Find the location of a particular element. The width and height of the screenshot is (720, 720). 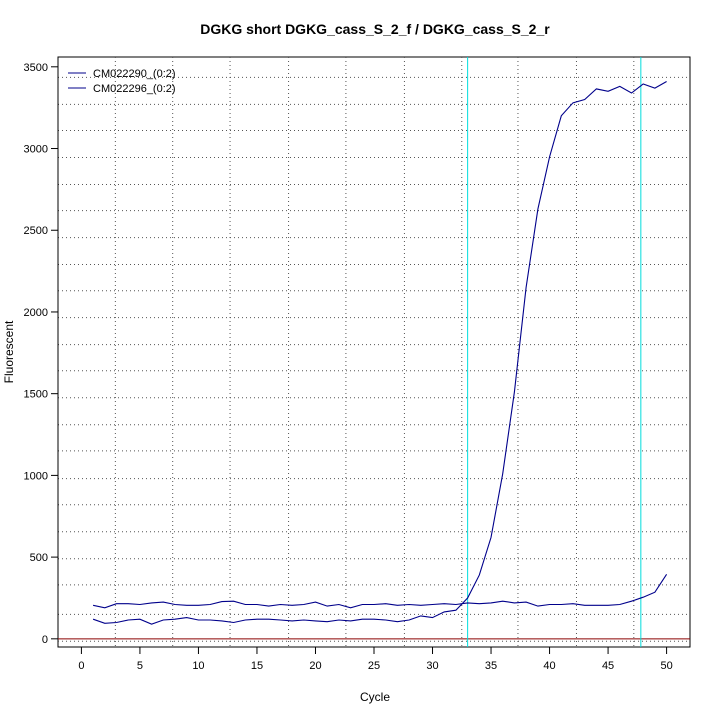

y-tick-label-0: 0 is located at coordinates (45, 640).